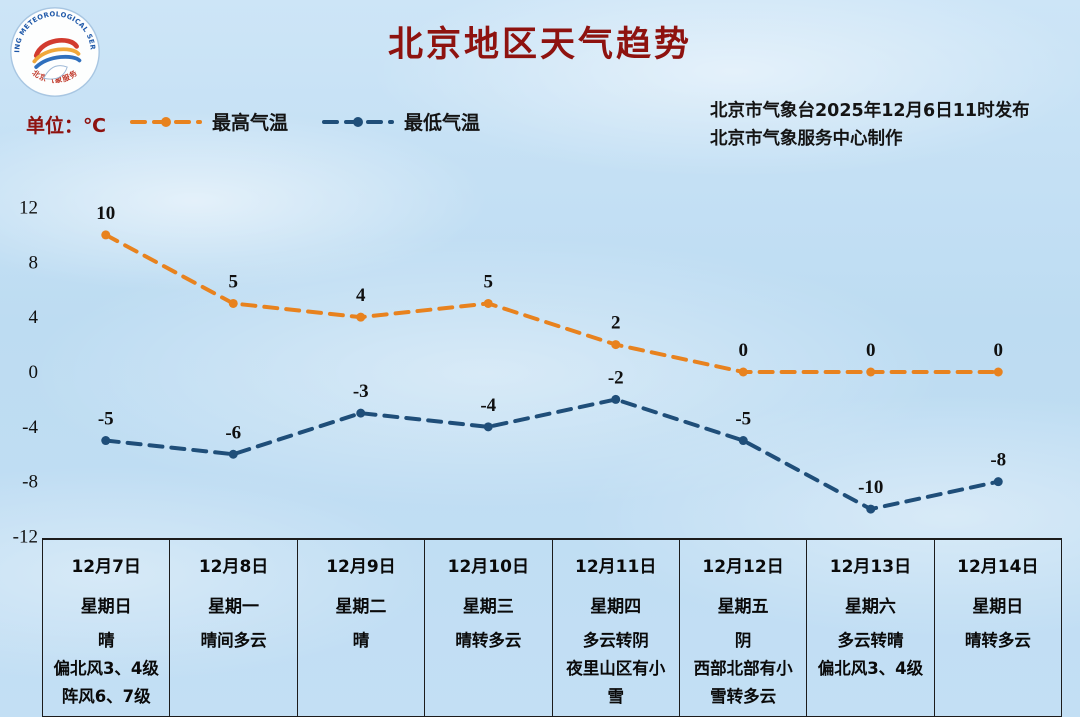  Describe the element at coordinates (361, 607) in the screenshot. I see `forecast-weekday: 星期二` at that location.